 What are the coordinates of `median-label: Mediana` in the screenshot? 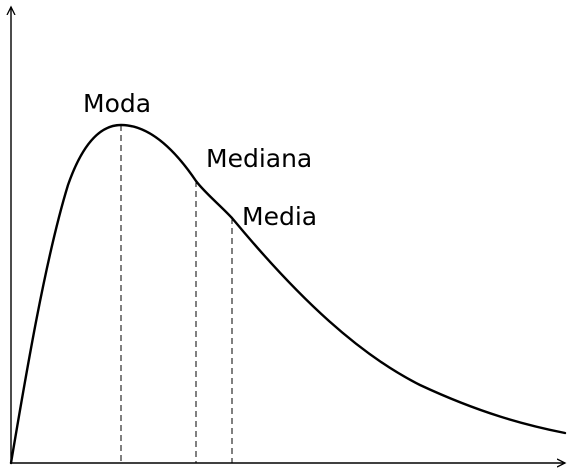 It's located at (259, 158).